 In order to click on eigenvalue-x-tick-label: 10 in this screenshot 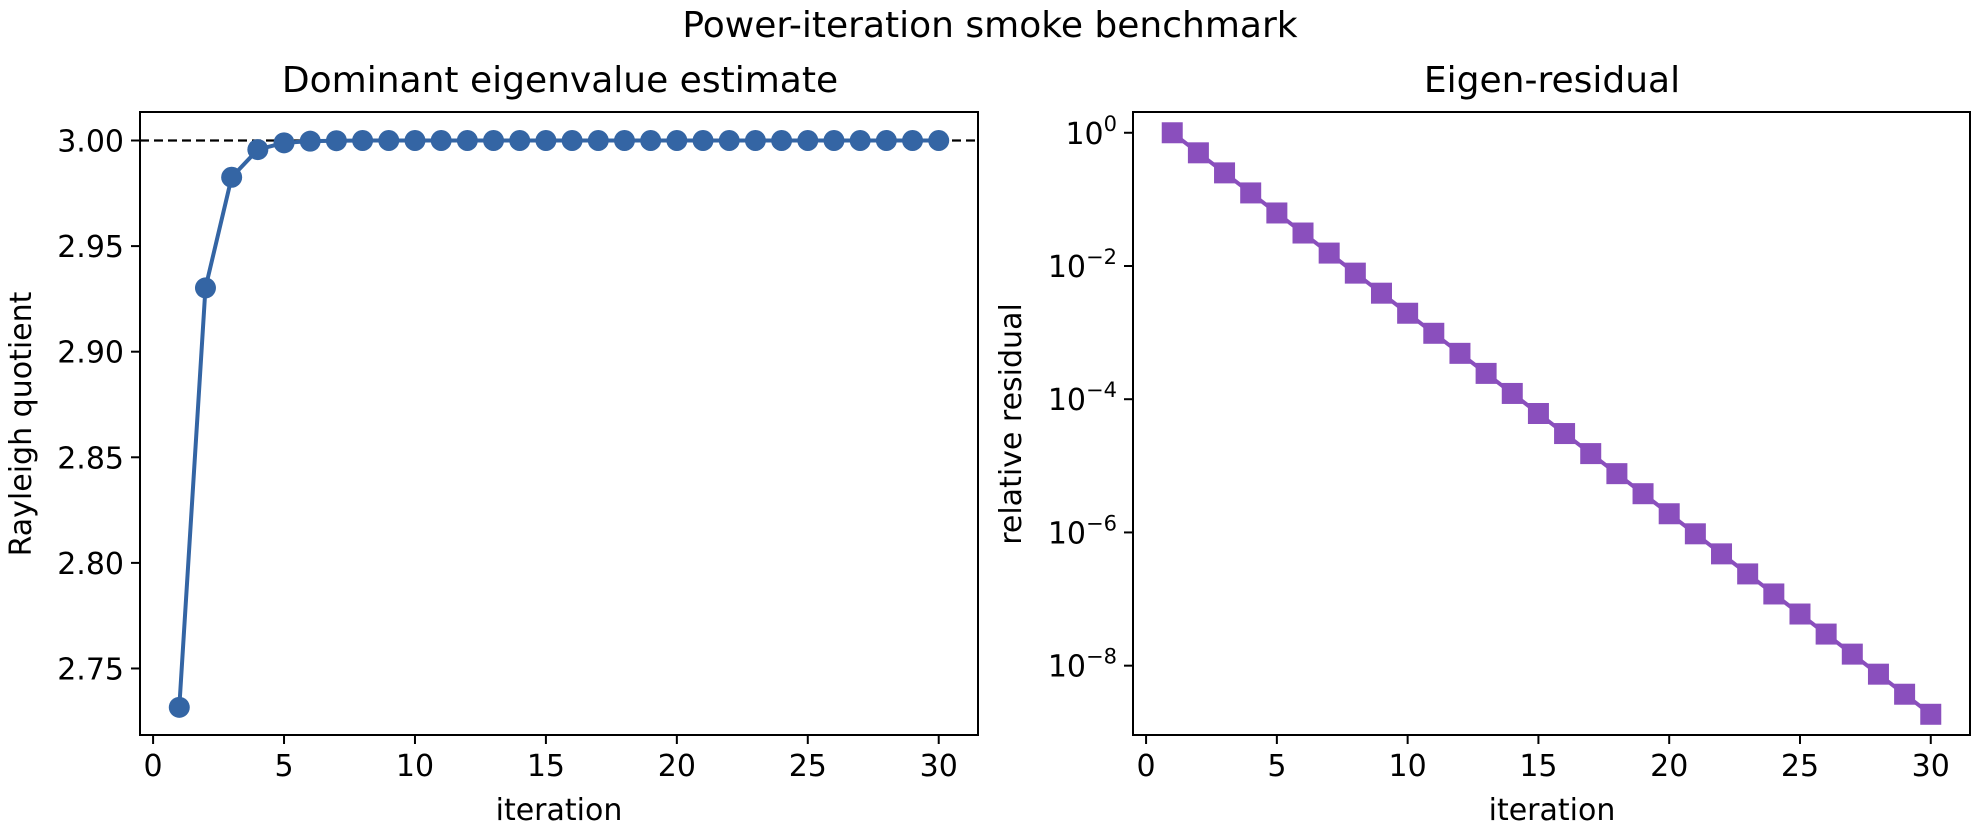, I will do `click(415, 766)`.